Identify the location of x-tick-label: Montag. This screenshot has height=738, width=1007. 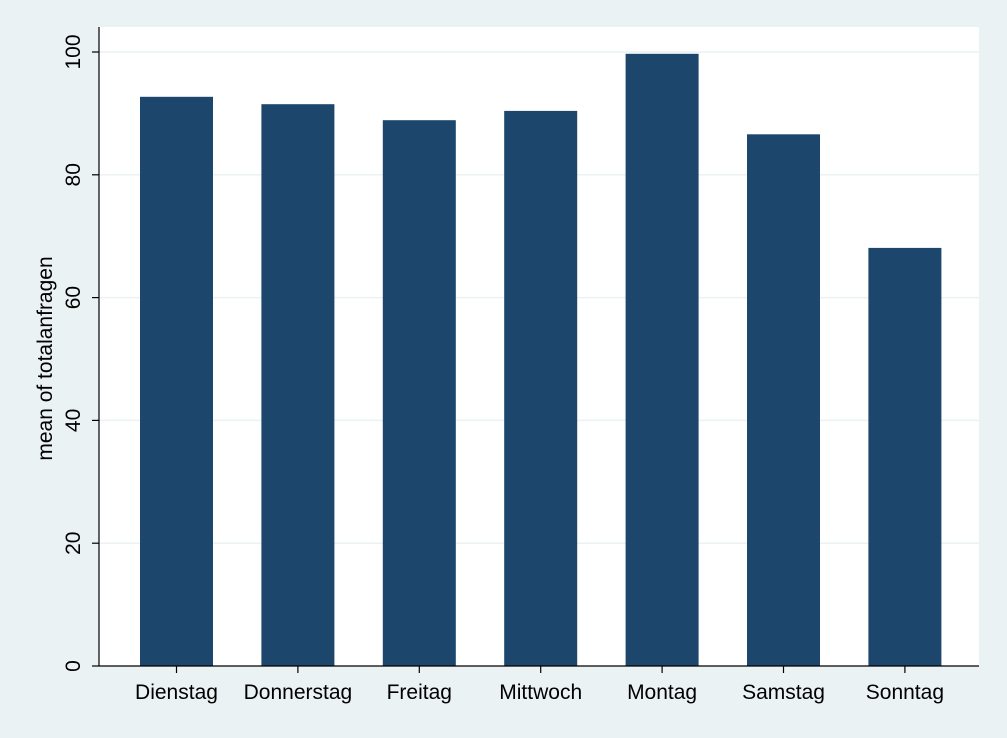
(662, 692).